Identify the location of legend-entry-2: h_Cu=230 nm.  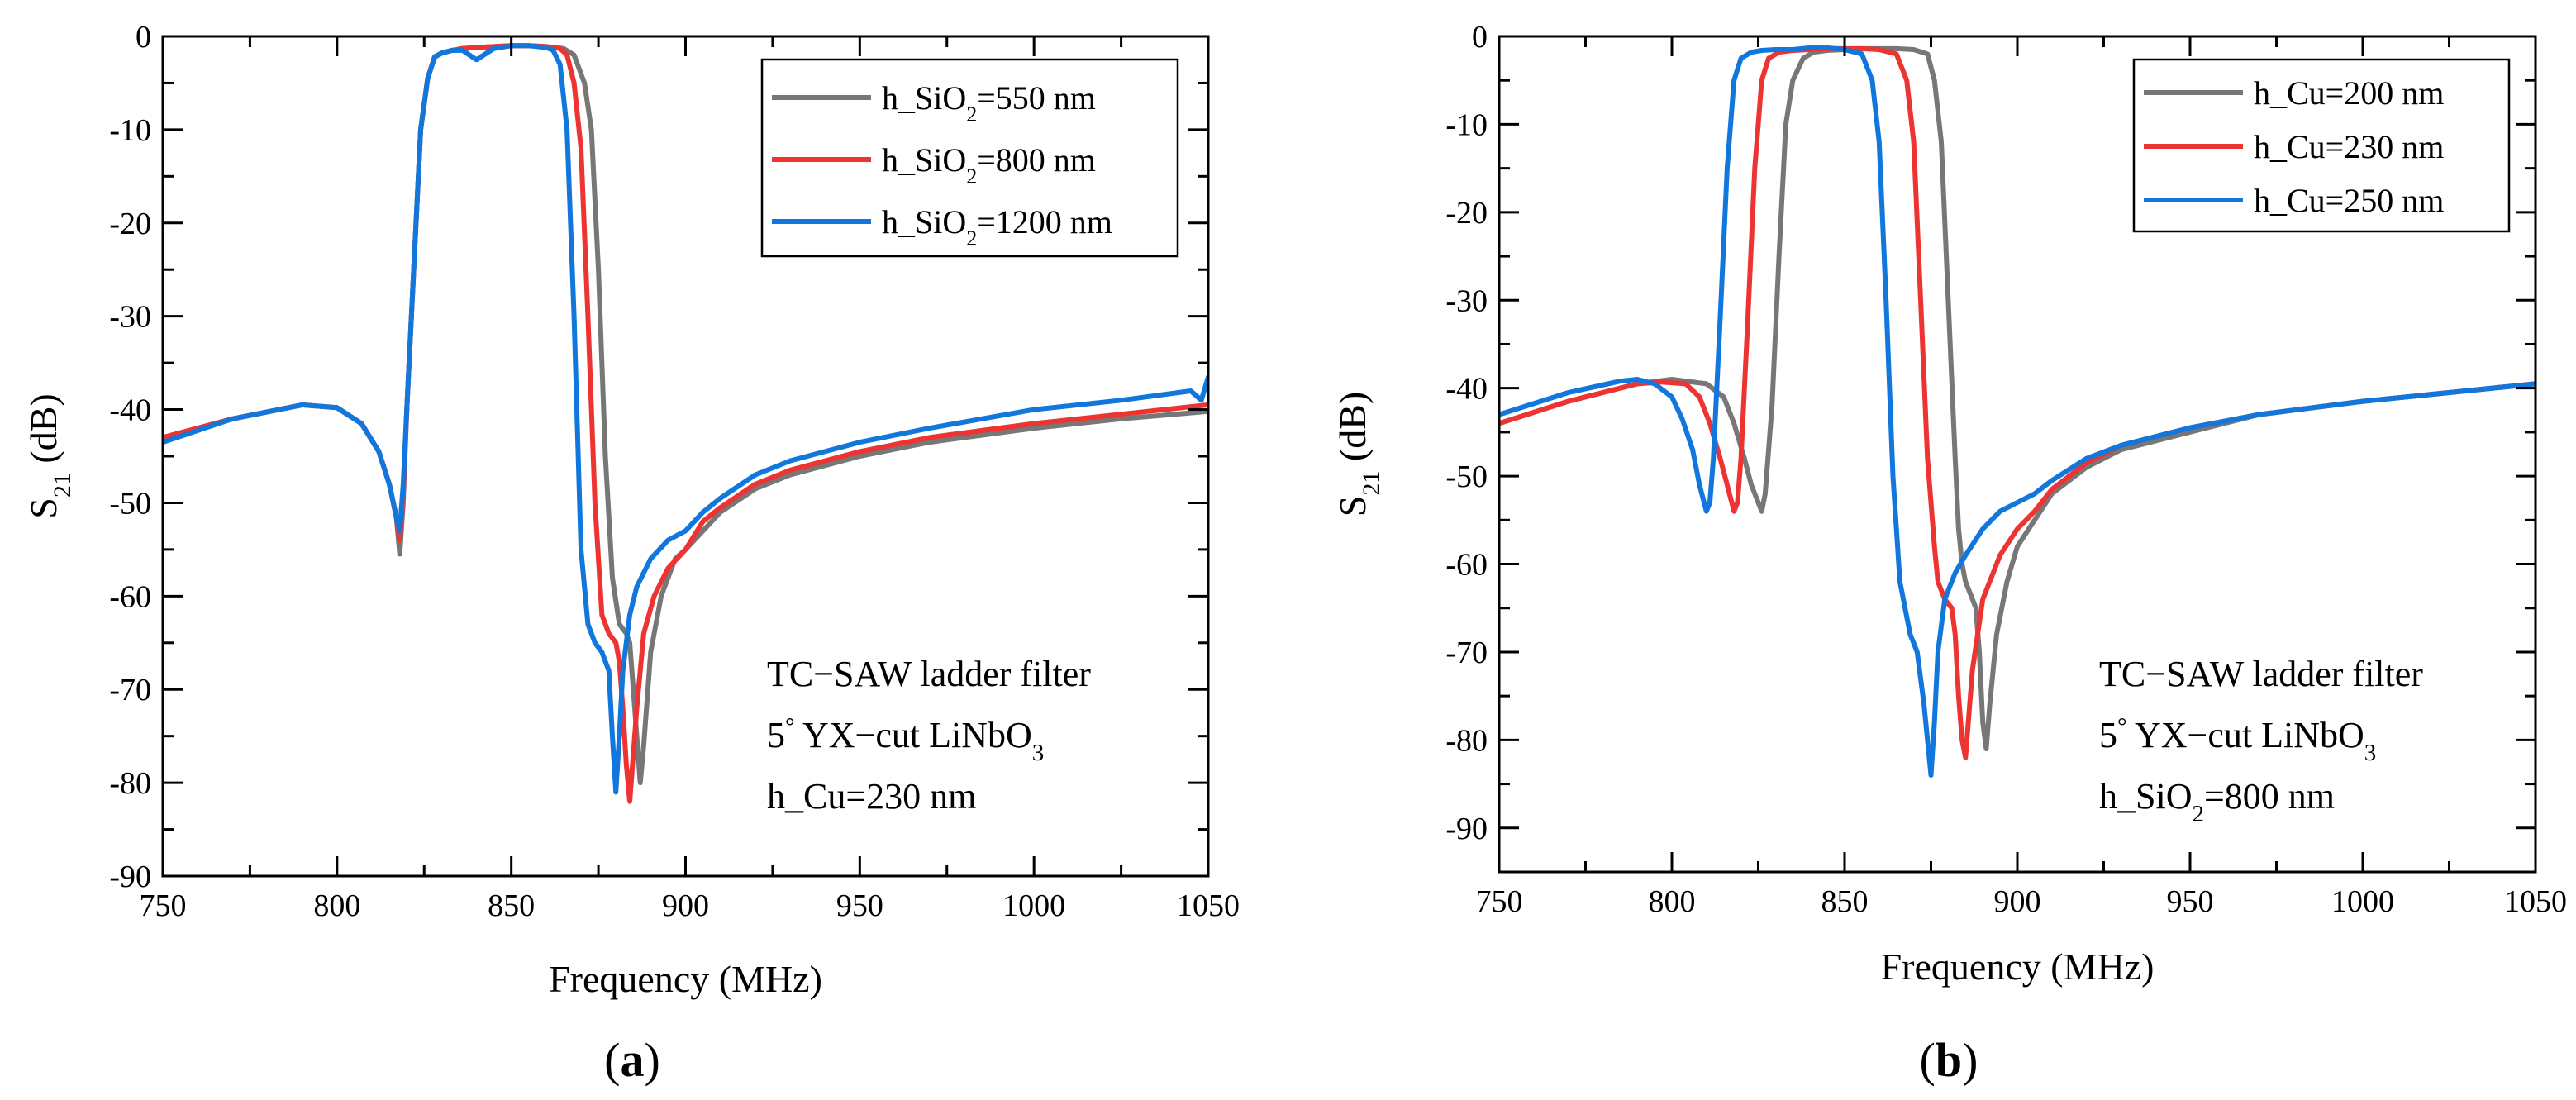
(2349, 146).